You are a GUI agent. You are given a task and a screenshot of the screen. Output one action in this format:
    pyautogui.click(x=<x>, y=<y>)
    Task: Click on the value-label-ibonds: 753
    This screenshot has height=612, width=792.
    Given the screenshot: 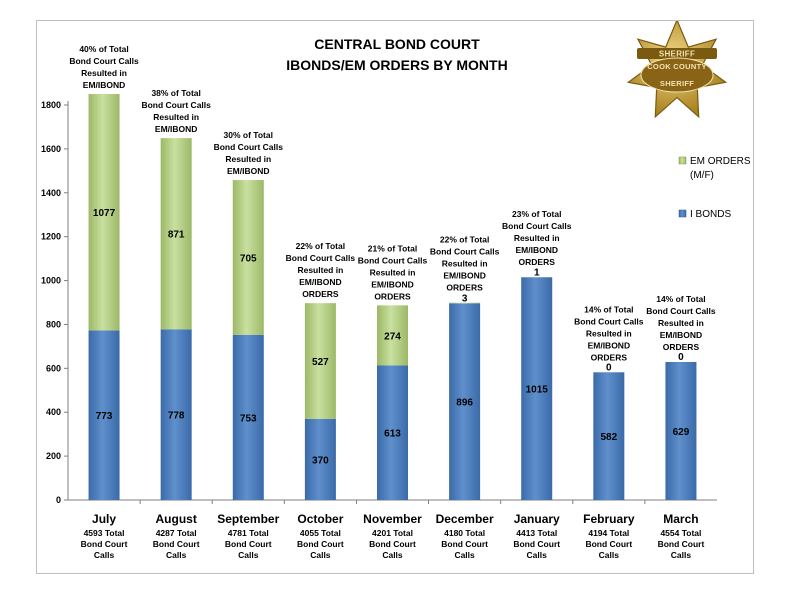 What is the action you would take?
    pyautogui.click(x=248, y=418)
    